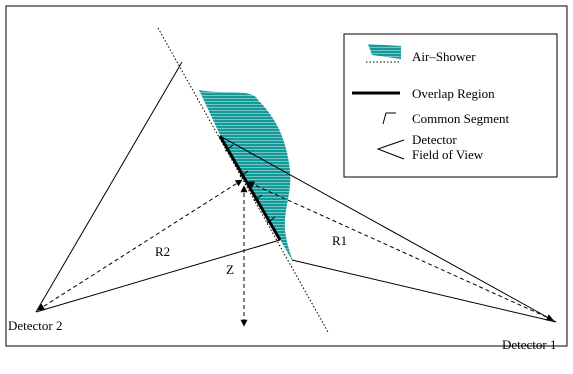 This screenshot has height=374, width=573. Describe the element at coordinates (529, 344) in the screenshot. I see `detector1-label: Detector 1` at that location.